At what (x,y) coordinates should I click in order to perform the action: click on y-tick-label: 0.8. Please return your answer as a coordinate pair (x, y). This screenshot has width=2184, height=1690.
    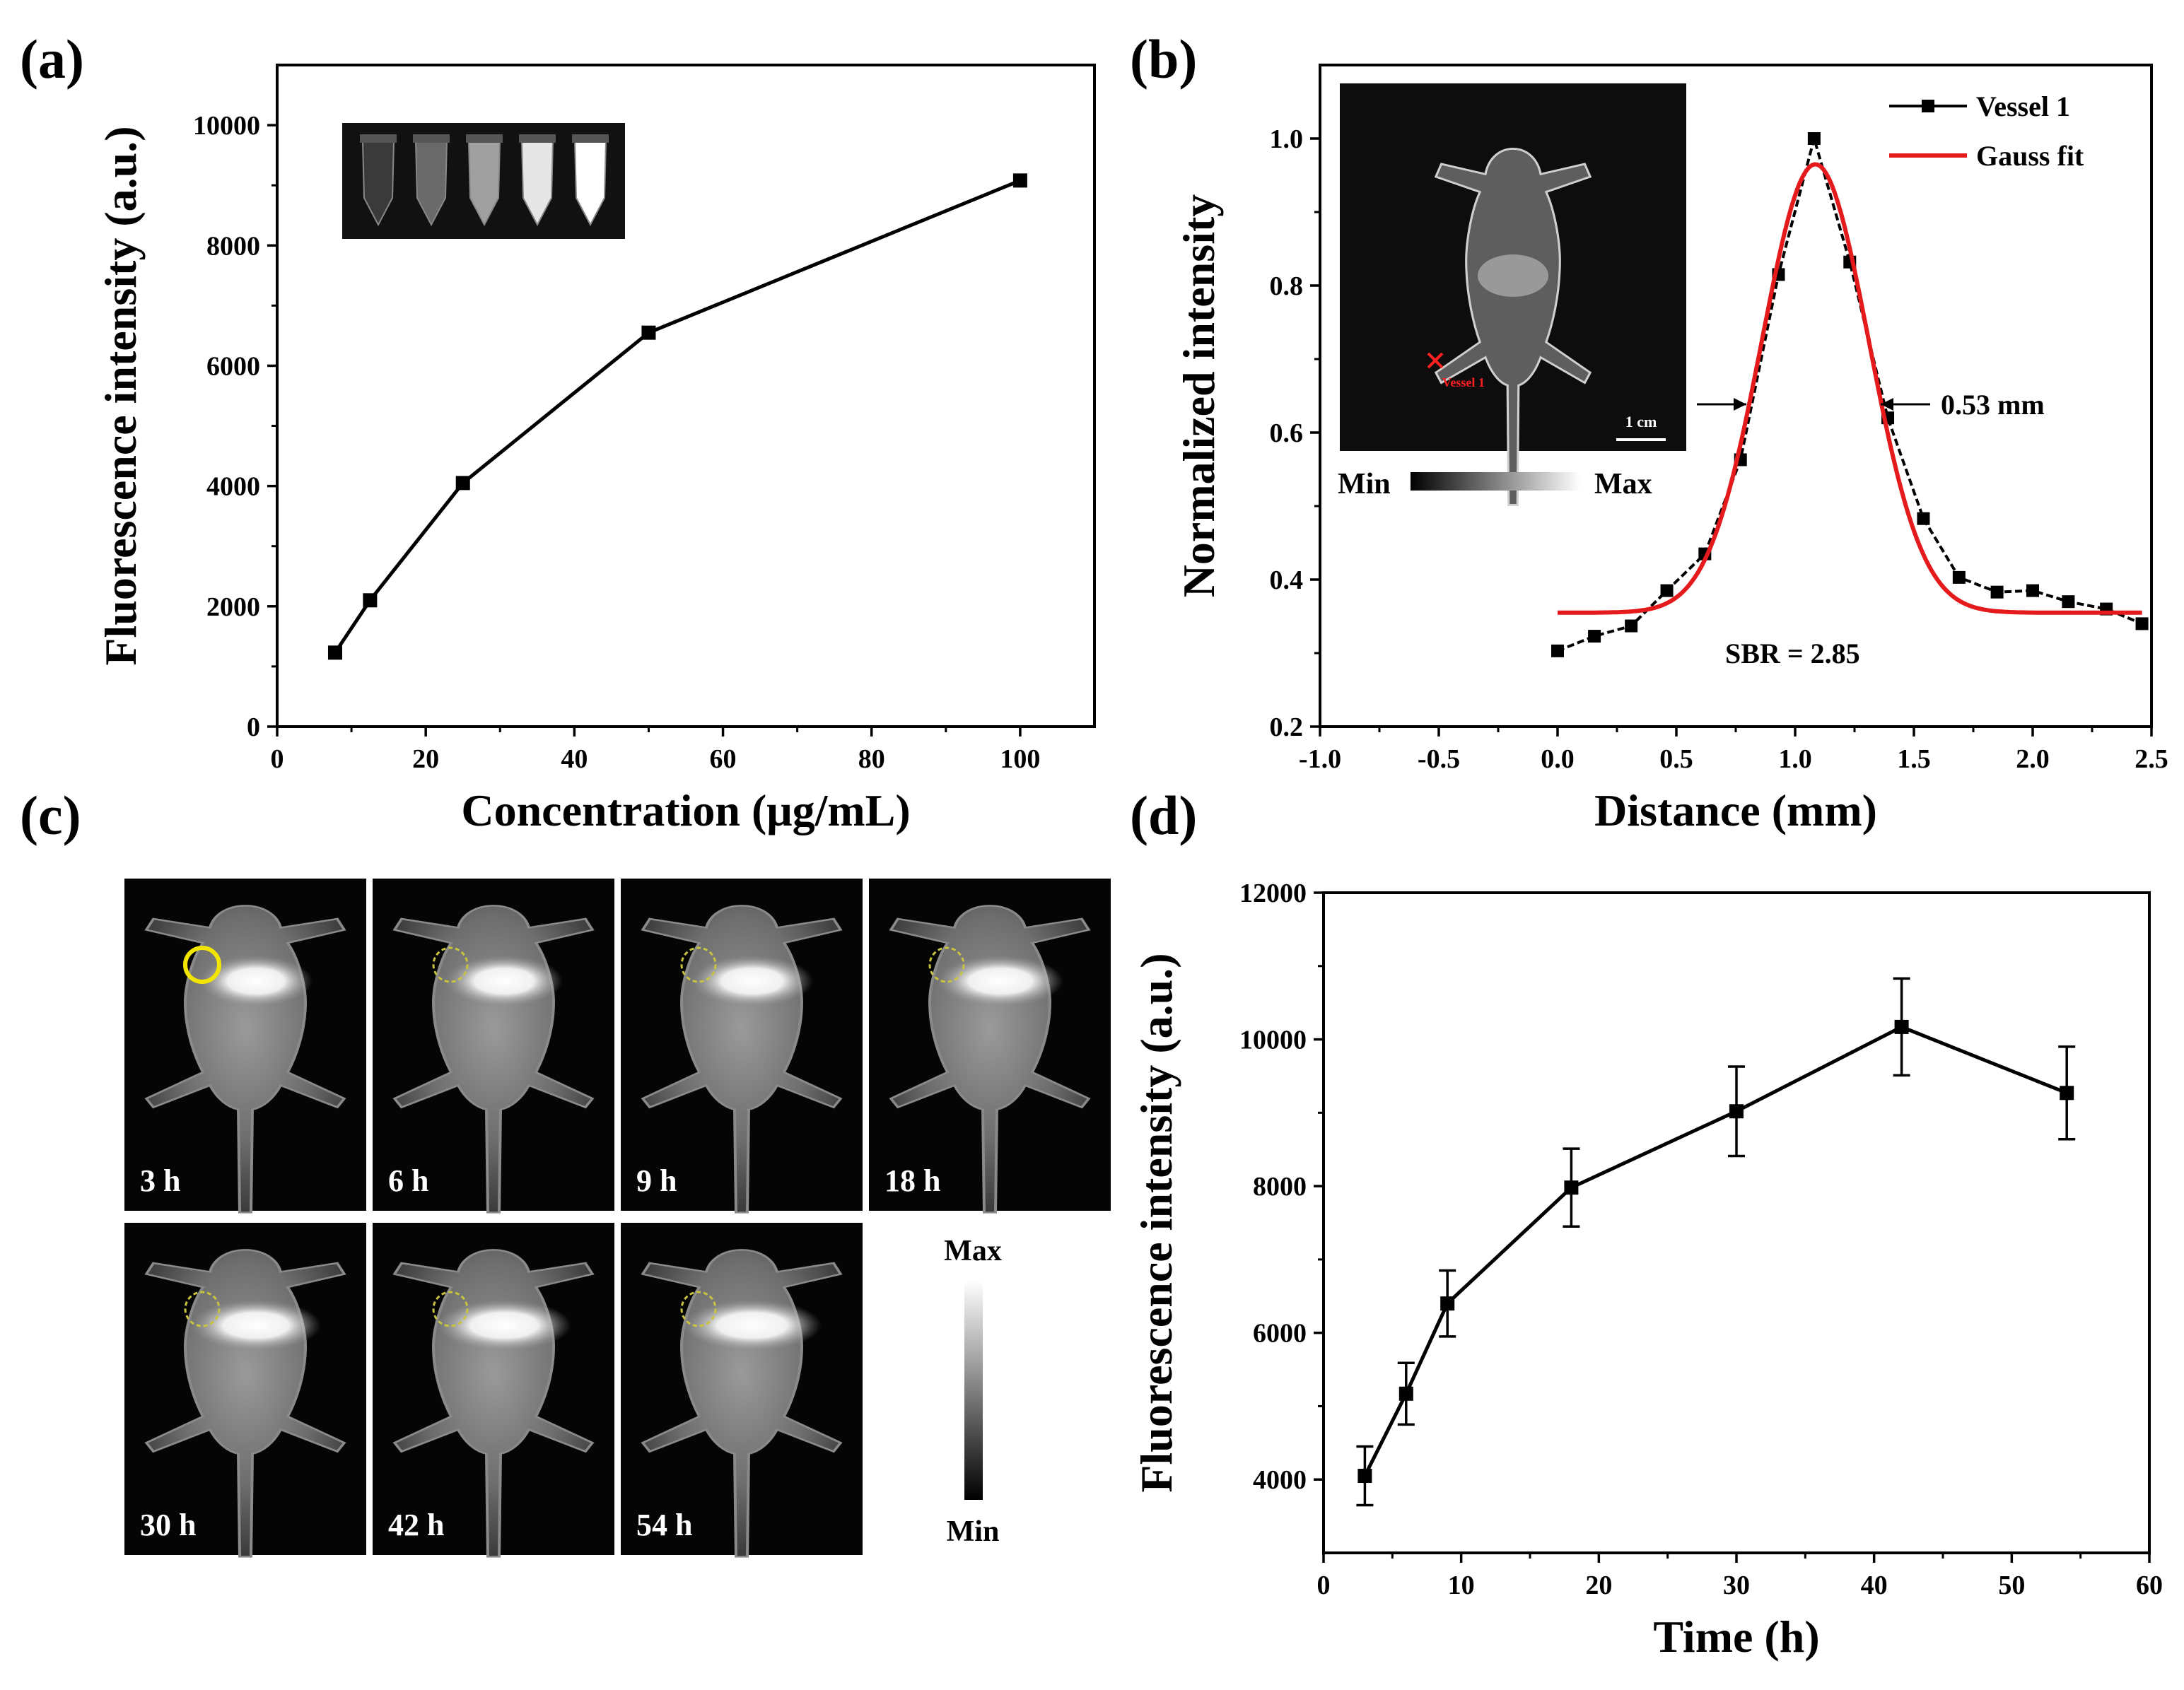
    Looking at the image, I should click on (1287, 286).